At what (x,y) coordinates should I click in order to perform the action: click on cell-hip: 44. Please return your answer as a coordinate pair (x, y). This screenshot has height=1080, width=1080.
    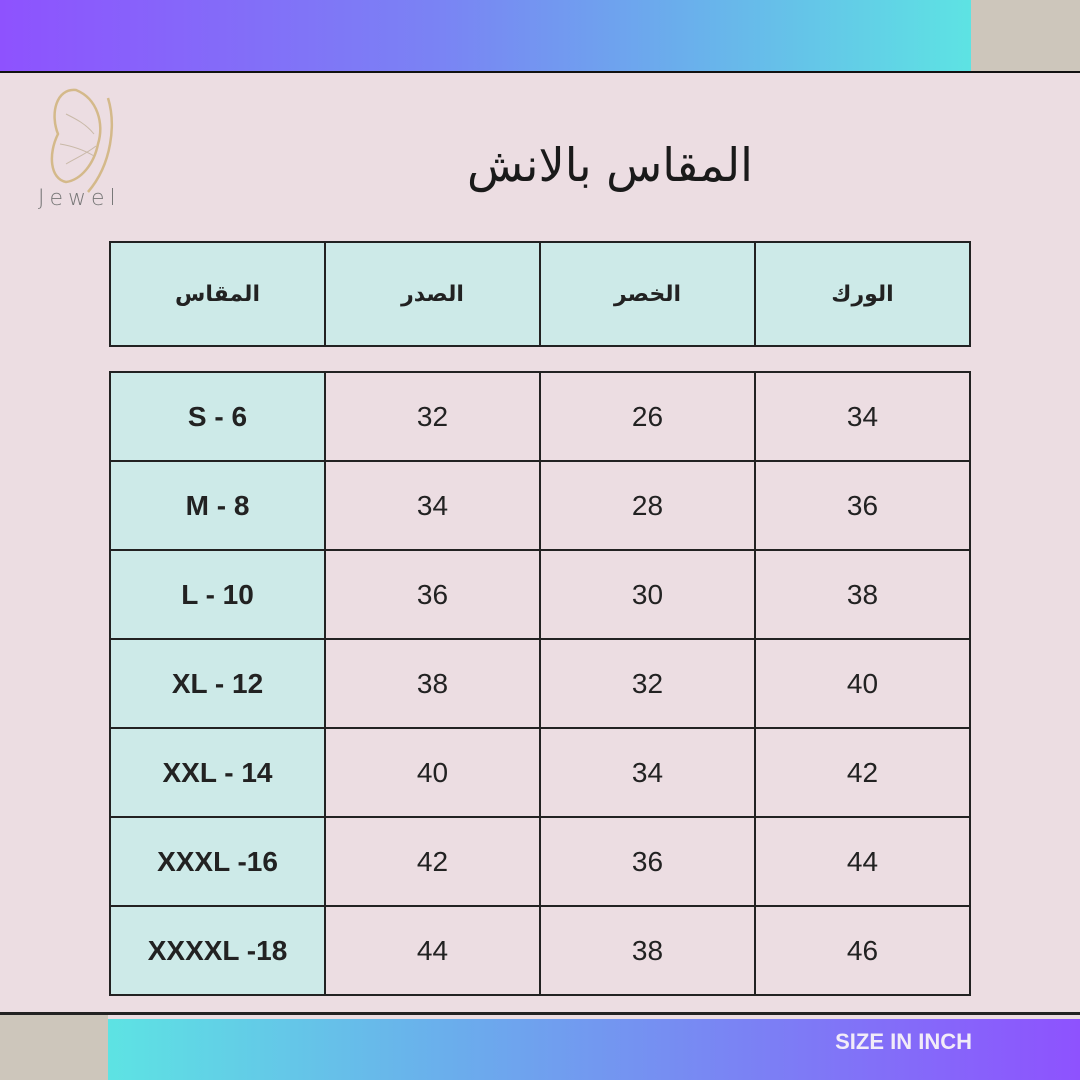
    Looking at the image, I should click on (862, 861).